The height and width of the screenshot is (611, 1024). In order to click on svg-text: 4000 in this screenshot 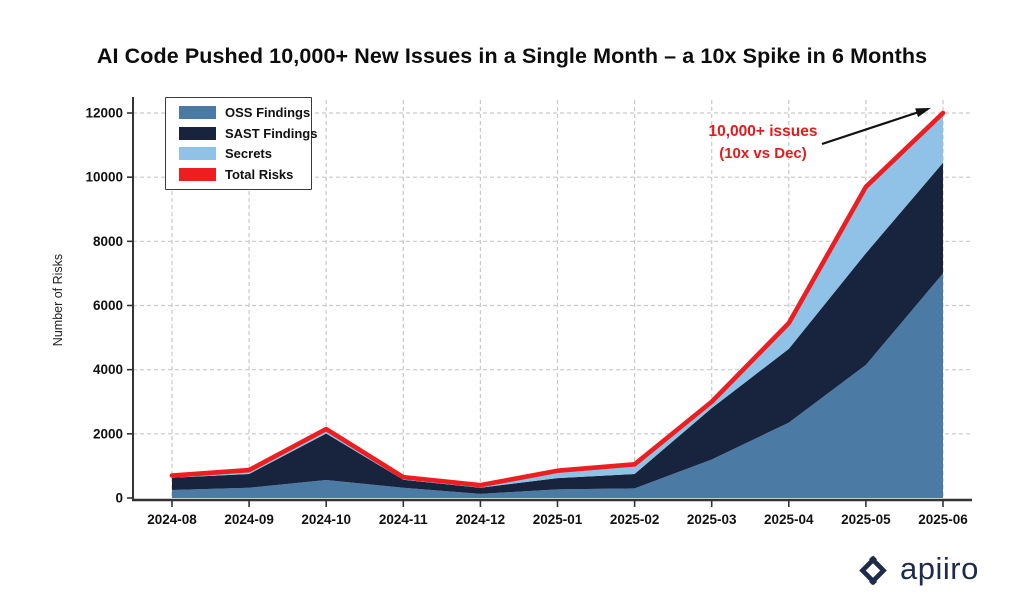, I will do `click(108, 369)`.